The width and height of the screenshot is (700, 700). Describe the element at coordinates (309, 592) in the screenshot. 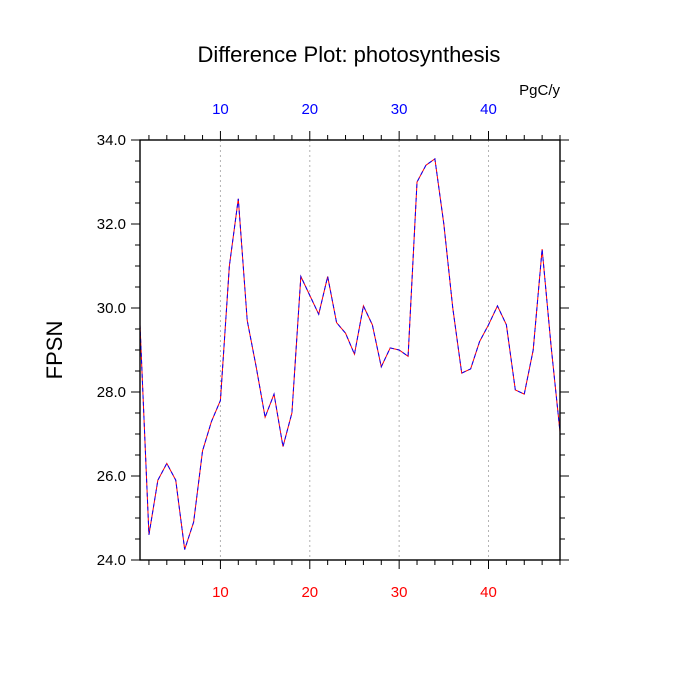

I see `x-tick-label-bottom: 20` at that location.